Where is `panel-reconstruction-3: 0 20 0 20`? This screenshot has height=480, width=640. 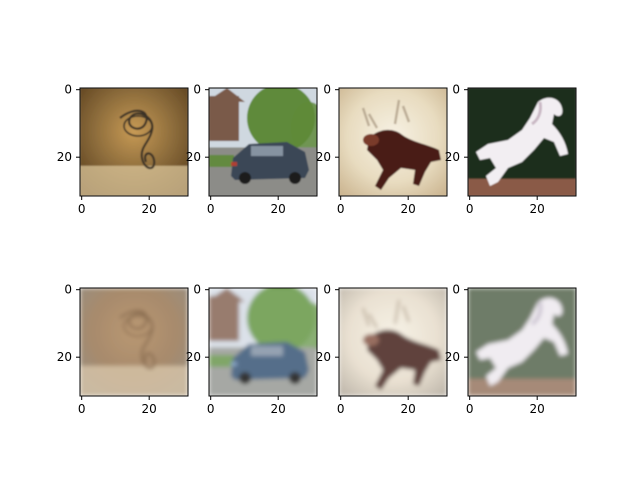
panel-reconstruction-3: 0 20 0 20 is located at coordinates (382, 349).